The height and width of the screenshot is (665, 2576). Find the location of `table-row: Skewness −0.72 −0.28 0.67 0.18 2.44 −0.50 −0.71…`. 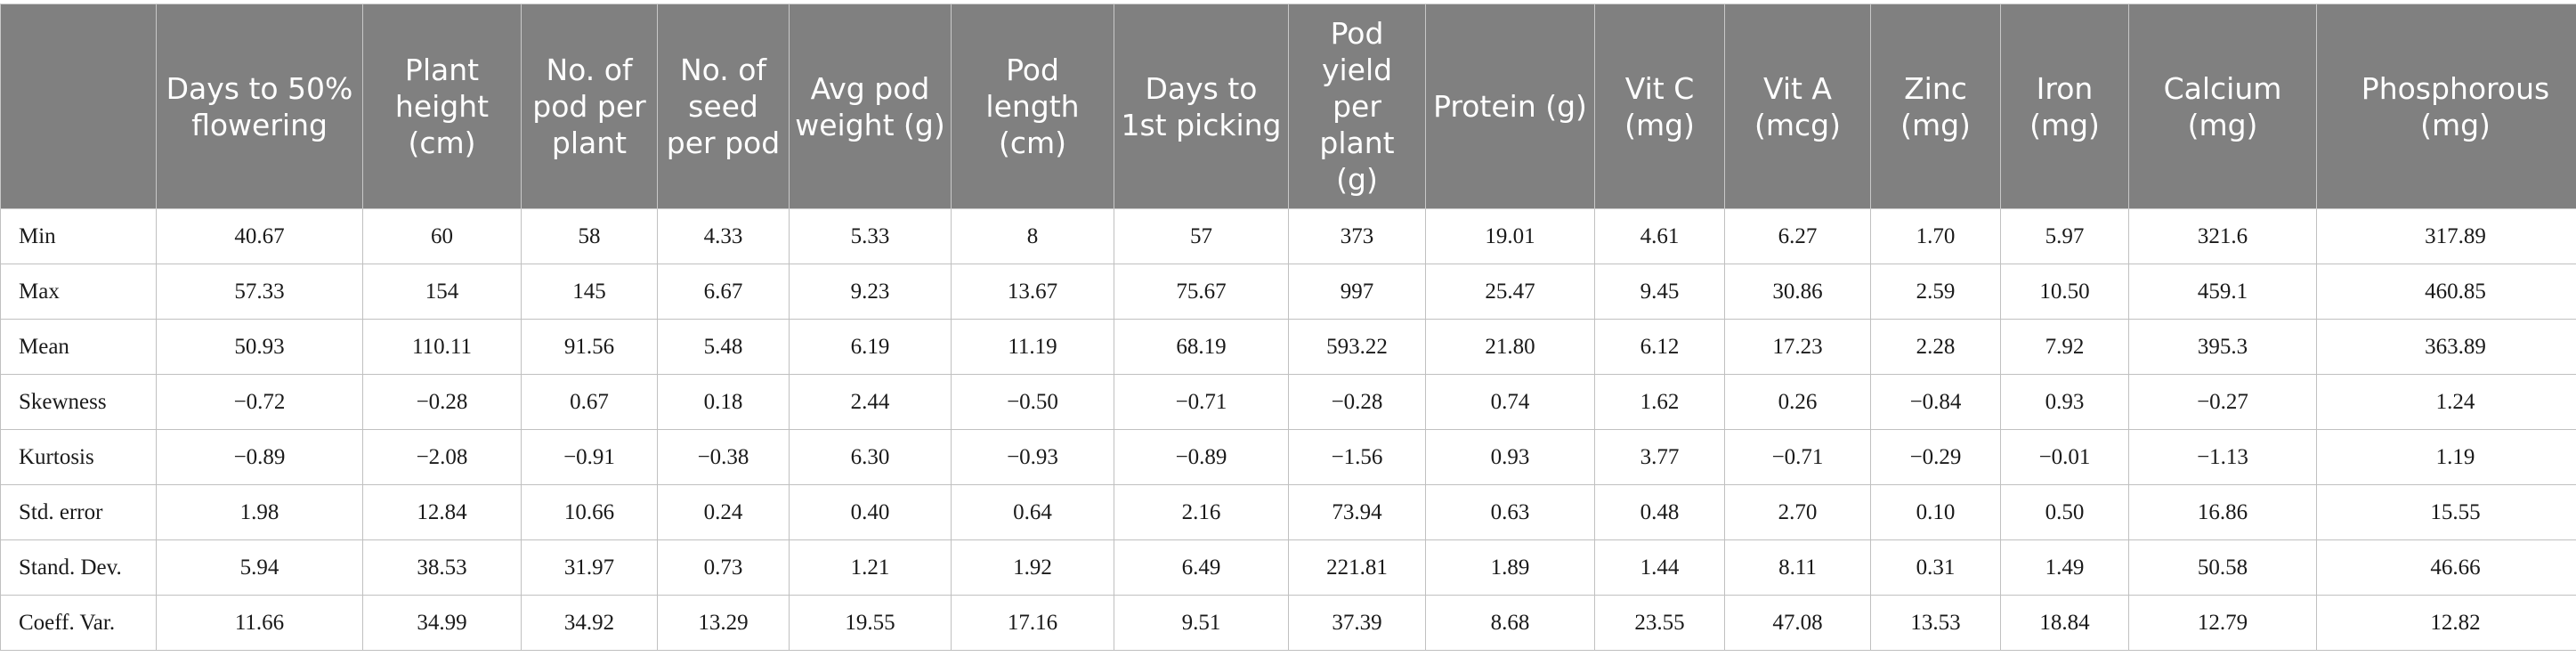

table-row: Skewness −0.72 −0.28 0.67 0.18 2.44 −0.50 −0.71… is located at coordinates (1288, 402).